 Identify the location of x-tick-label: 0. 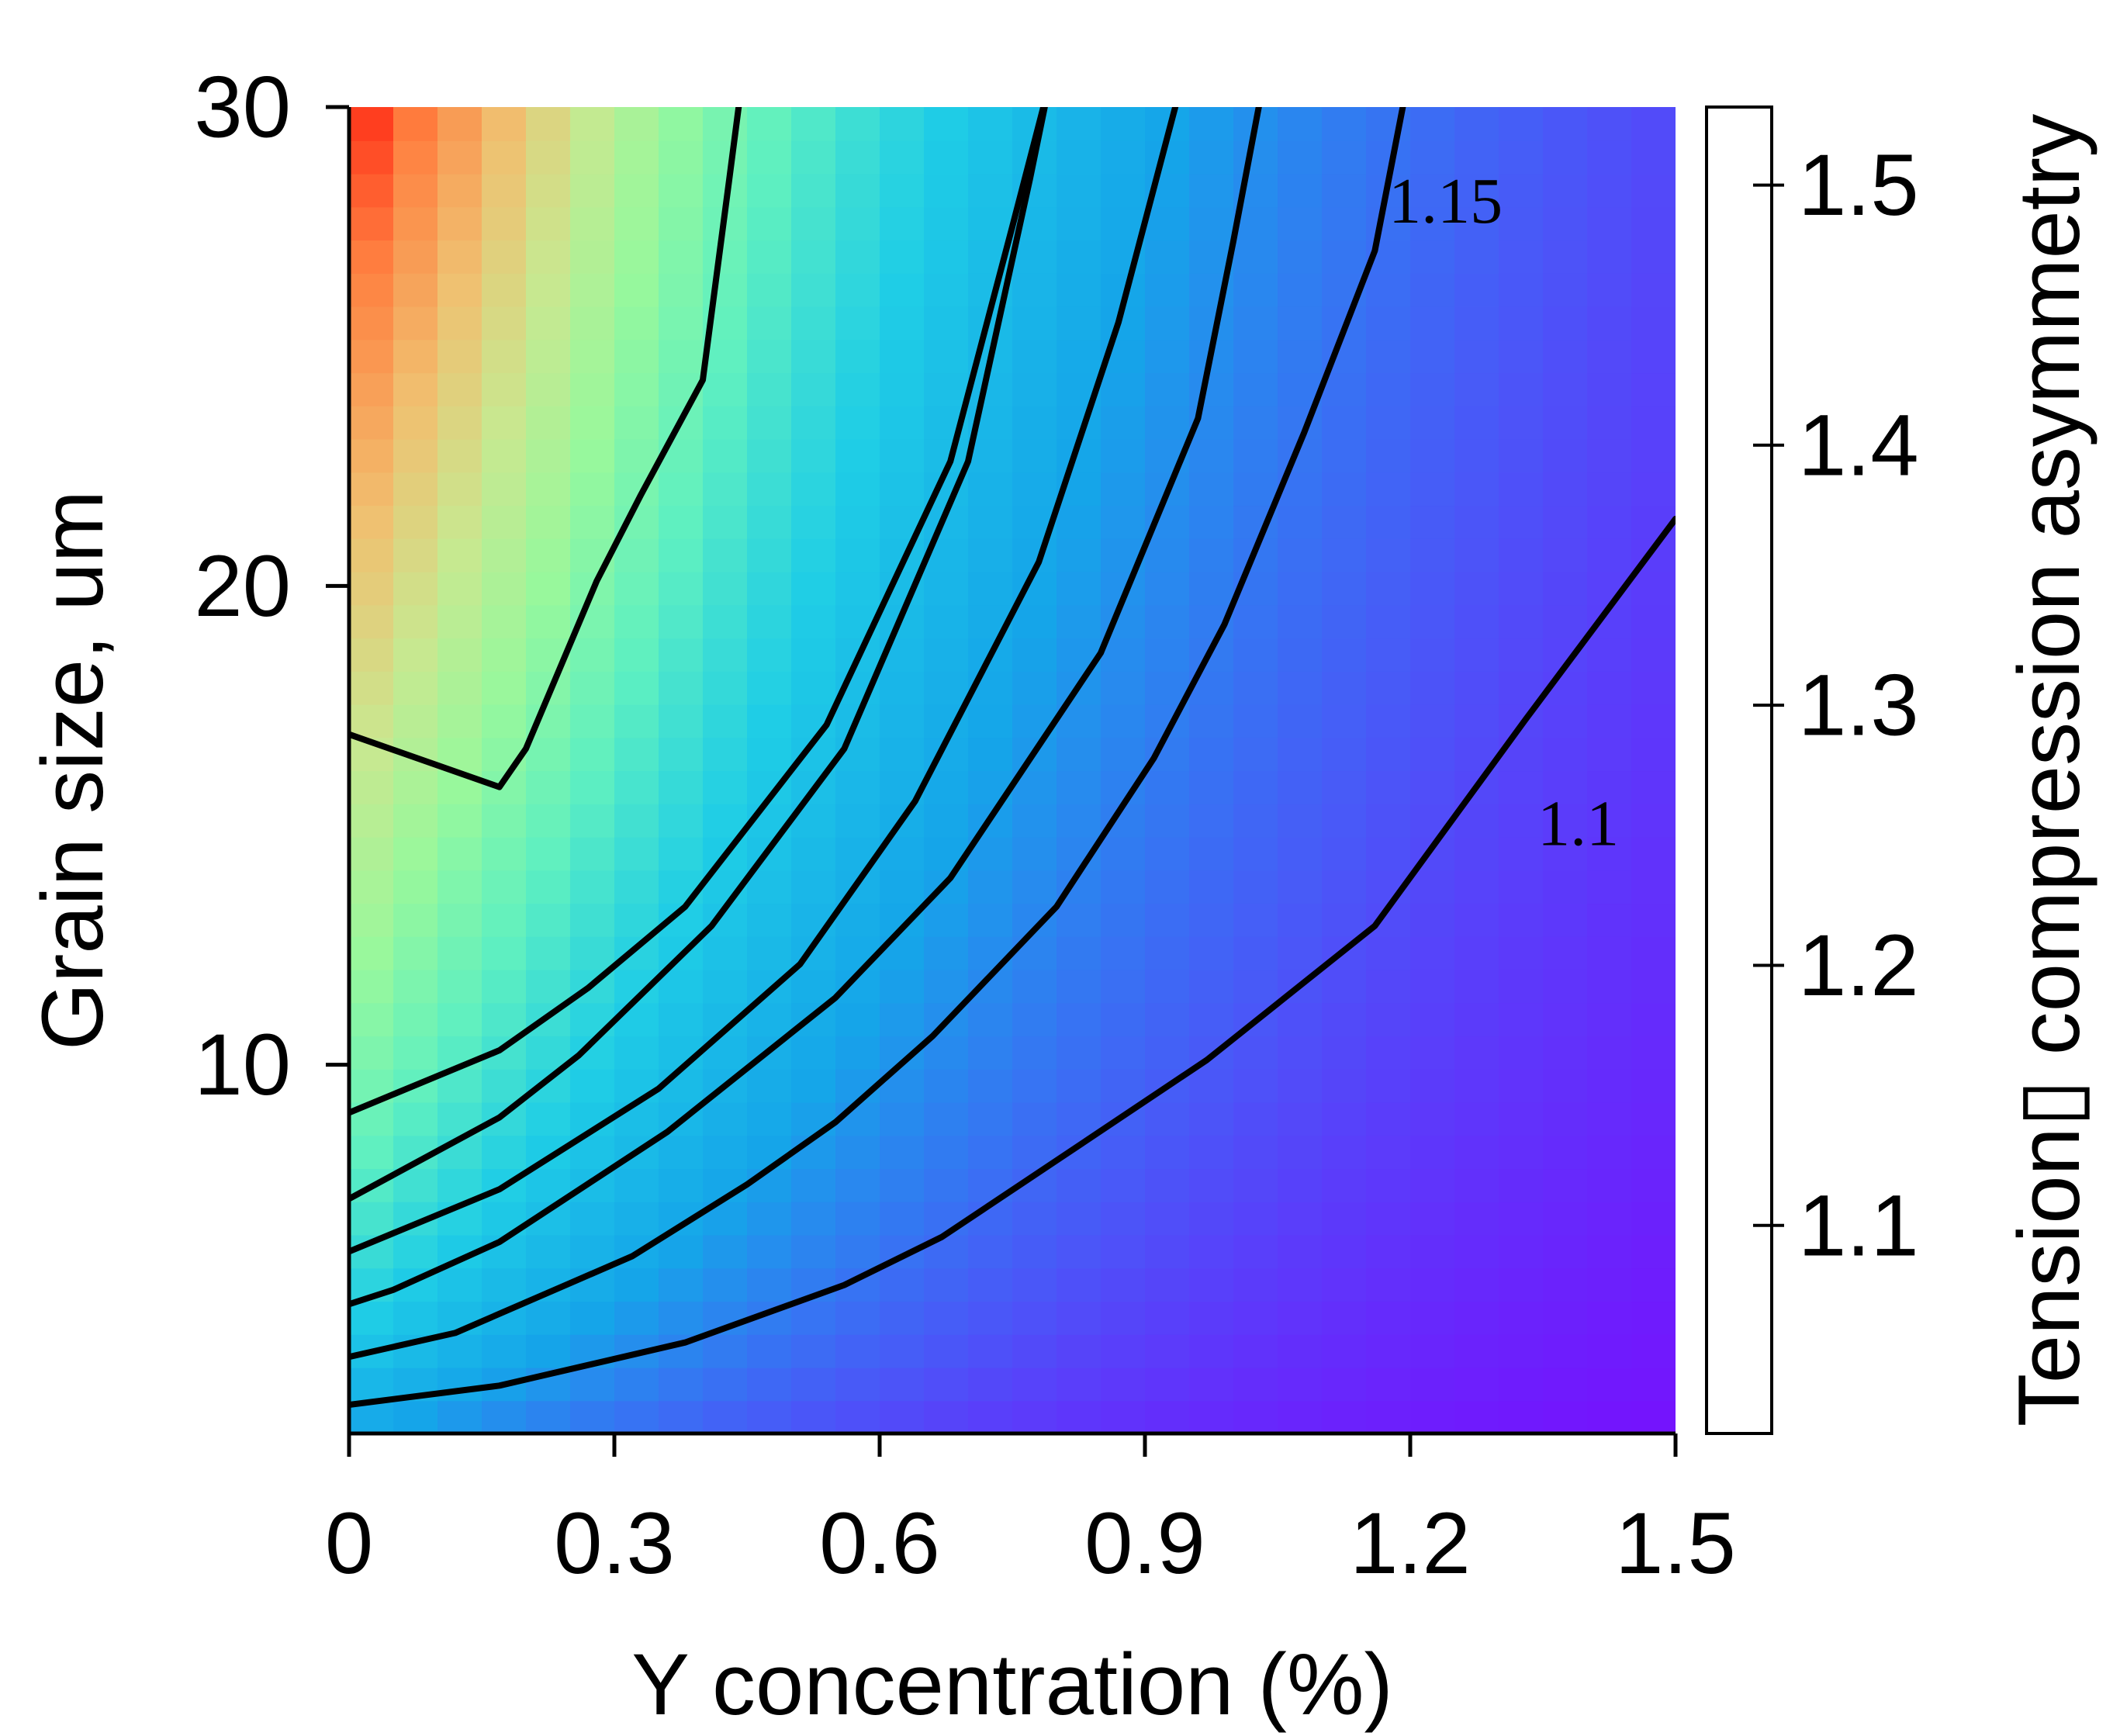
(349, 1543).